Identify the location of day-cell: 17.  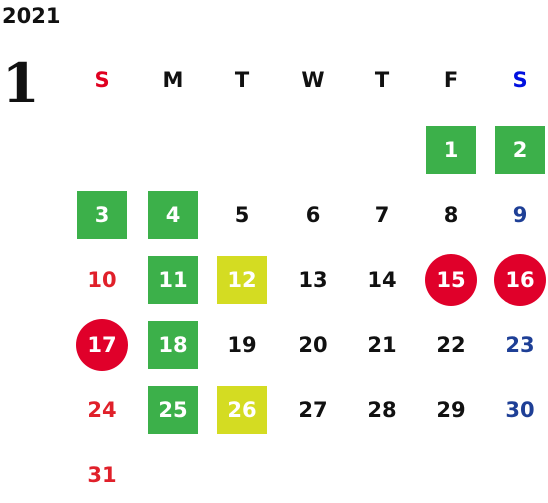
(102, 345).